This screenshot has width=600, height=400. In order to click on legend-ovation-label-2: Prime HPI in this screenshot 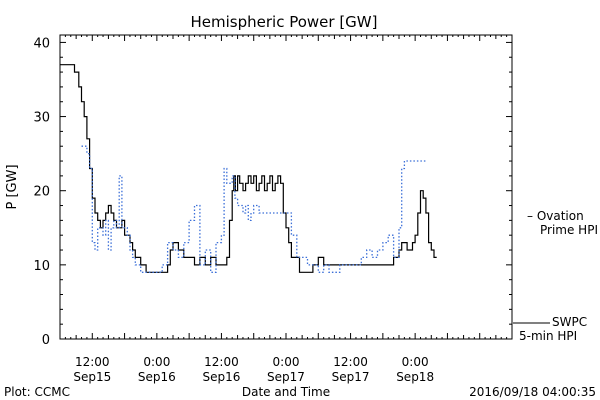, I will do `click(569, 230)`.